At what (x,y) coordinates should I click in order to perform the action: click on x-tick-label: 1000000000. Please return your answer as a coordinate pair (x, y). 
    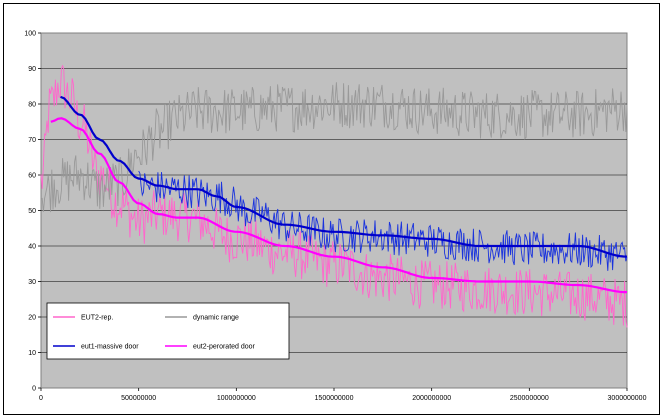
    Looking at the image, I should click on (236, 398).